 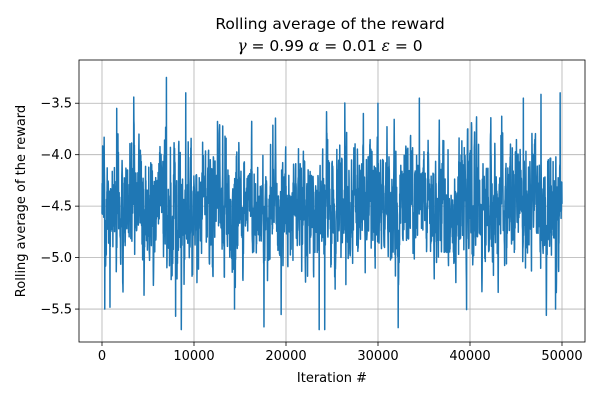 What do you see at coordinates (340, 353) in the screenshot?
I see `x-axis-ticks: 0 10000 20000 30000 40000 50000` at bounding box center [340, 353].